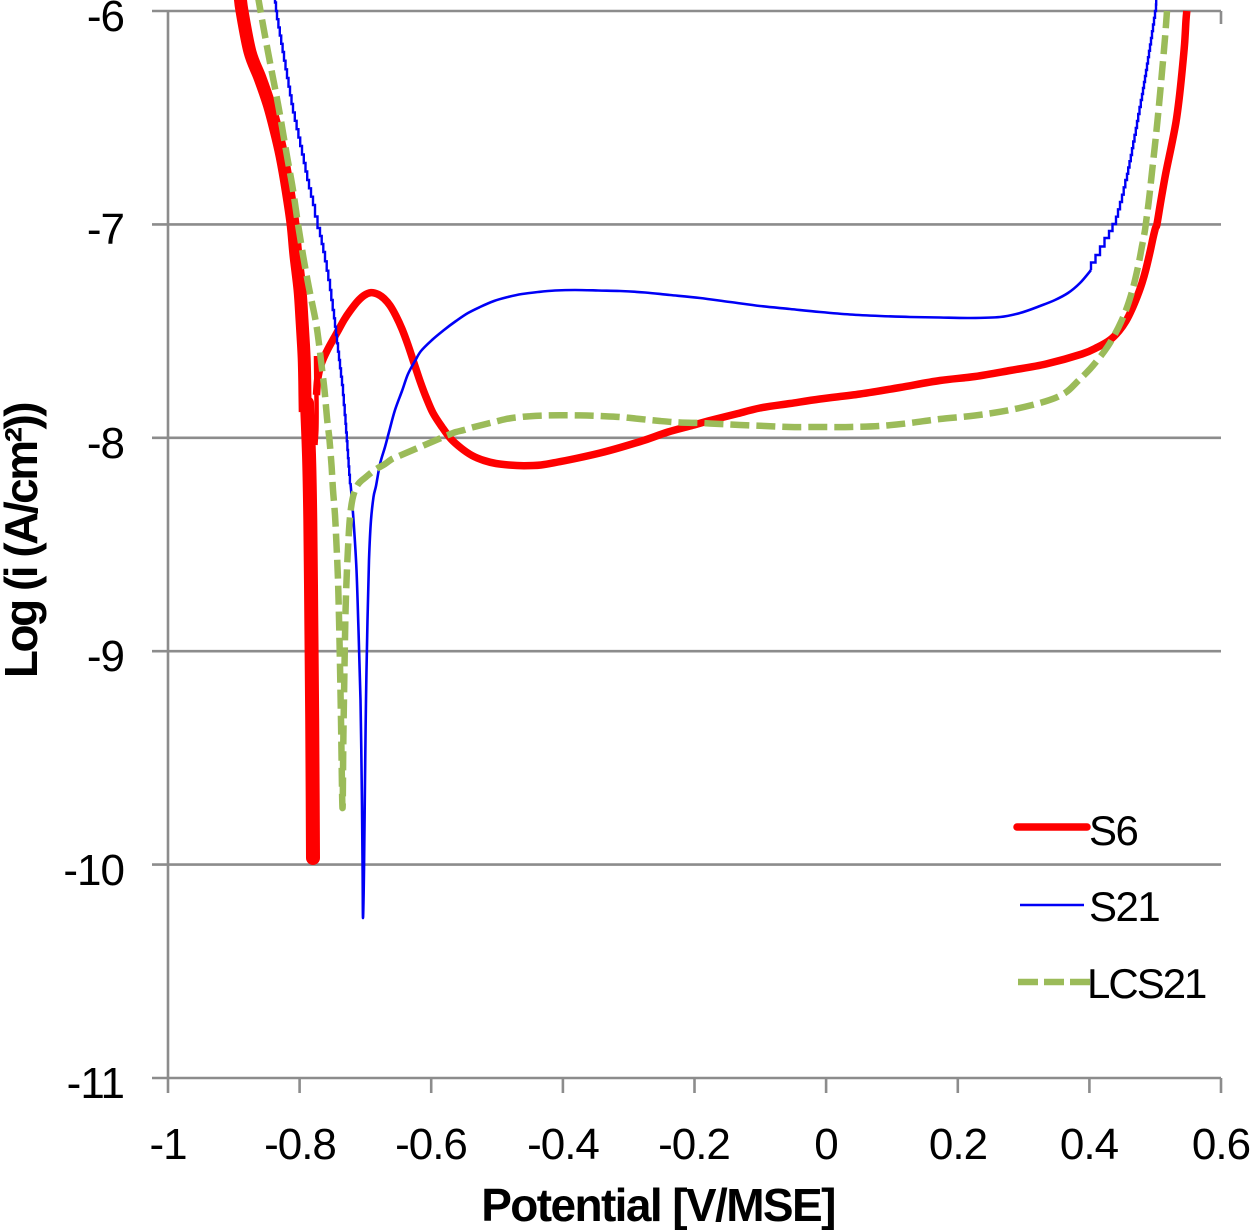 This screenshot has height=1230, width=1250. I want to click on svg-text: -9, so click(105, 656).